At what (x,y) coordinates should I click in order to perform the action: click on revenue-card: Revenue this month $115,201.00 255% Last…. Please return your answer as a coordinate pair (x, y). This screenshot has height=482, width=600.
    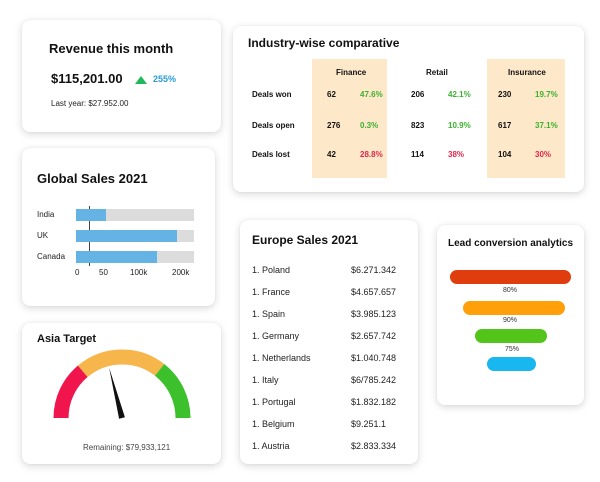
    Looking at the image, I should click on (121, 76).